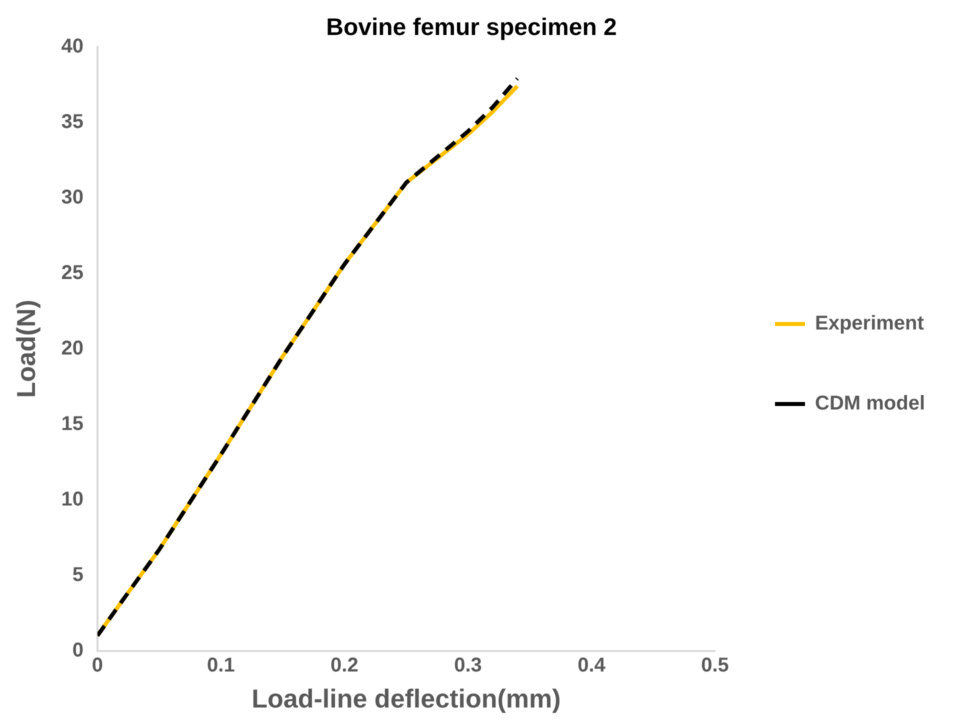 The width and height of the screenshot is (953, 728). I want to click on y-tick-label: 35, so click(72, 121).